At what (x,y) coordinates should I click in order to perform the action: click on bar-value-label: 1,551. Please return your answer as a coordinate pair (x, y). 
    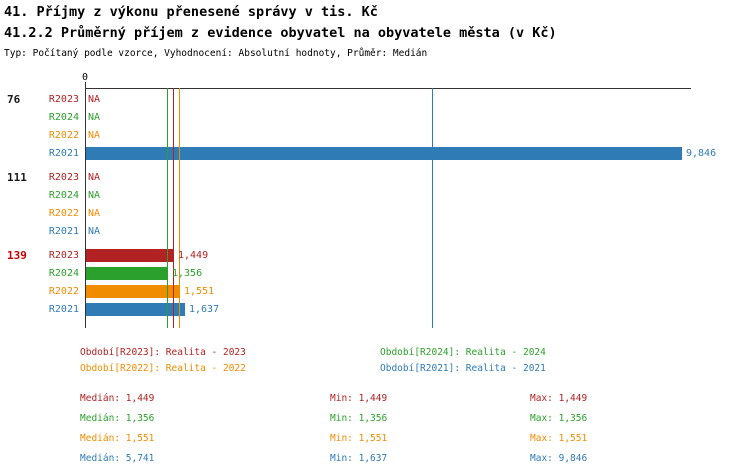
    Looking at the image, I should click on (199, 291).